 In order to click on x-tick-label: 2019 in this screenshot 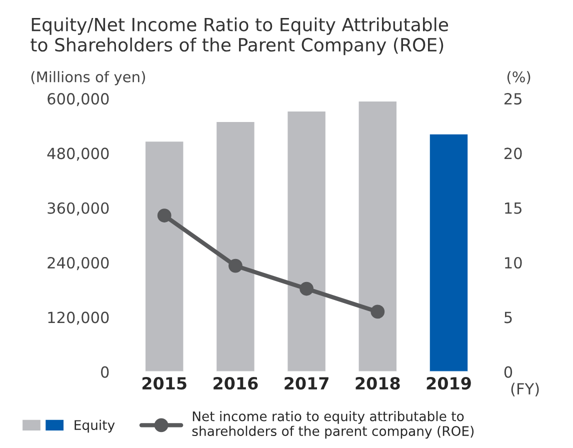, I will do `click(448, 383)`.